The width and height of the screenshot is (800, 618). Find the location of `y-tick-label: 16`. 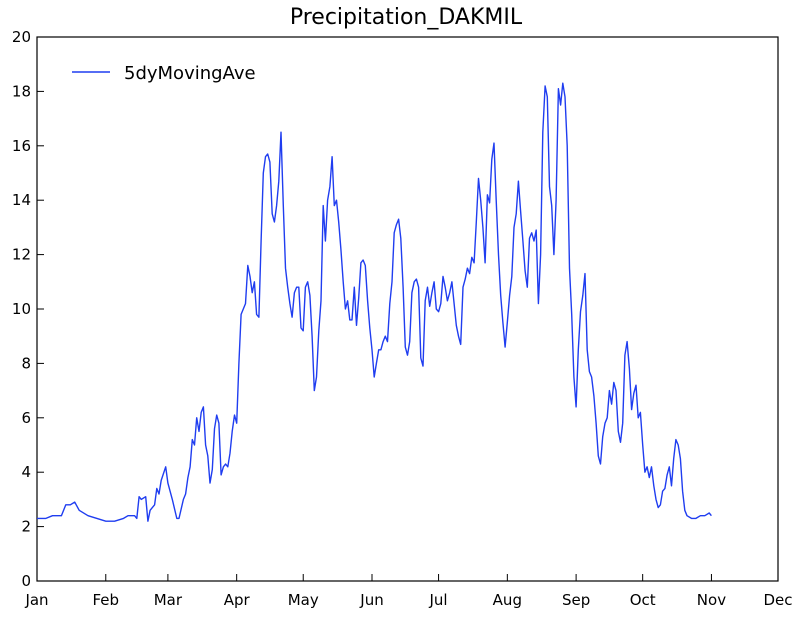

y-tick-label: 16 is located at coordinates (21, 146).